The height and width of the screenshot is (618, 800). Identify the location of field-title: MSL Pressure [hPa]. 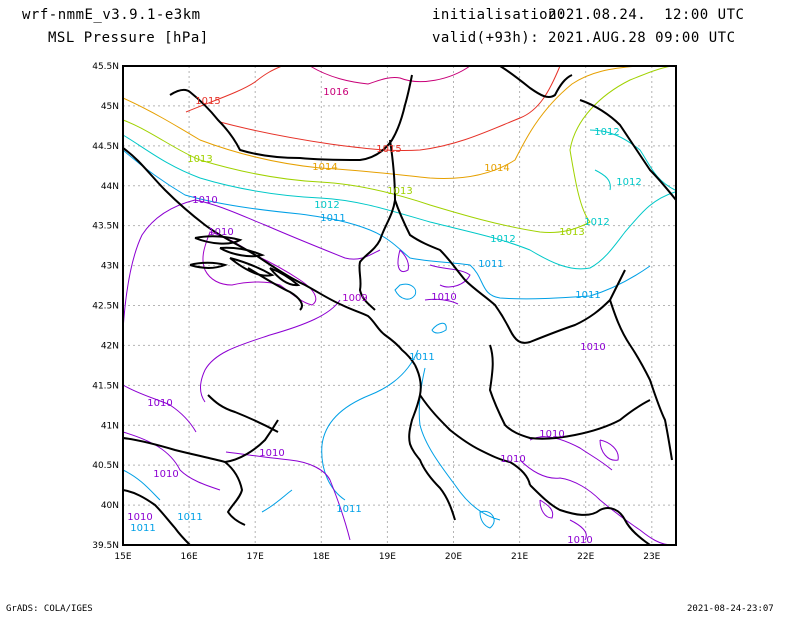
(128, 38).